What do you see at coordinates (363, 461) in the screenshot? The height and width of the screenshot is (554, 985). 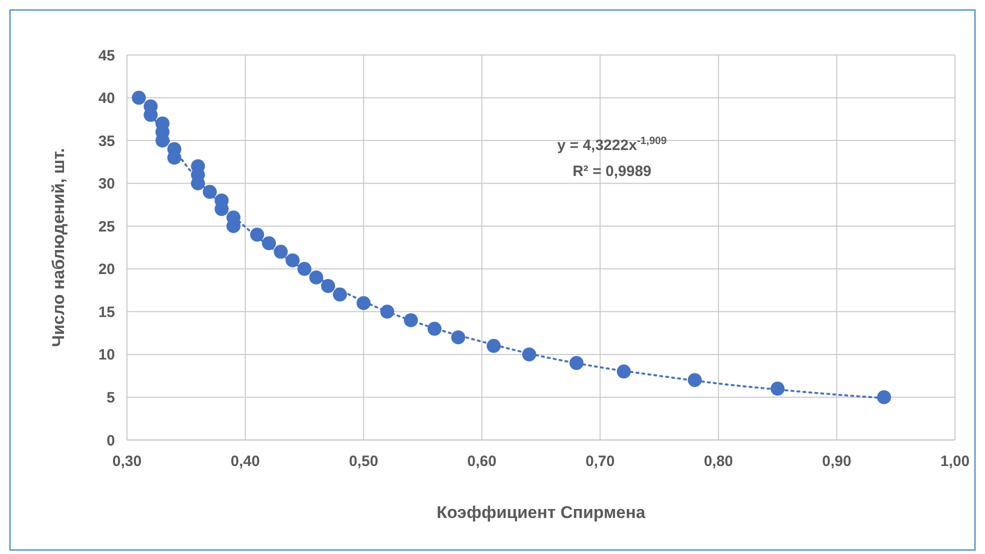 I see `x-tick-label: 0,50` at bounding box center [363, 461].